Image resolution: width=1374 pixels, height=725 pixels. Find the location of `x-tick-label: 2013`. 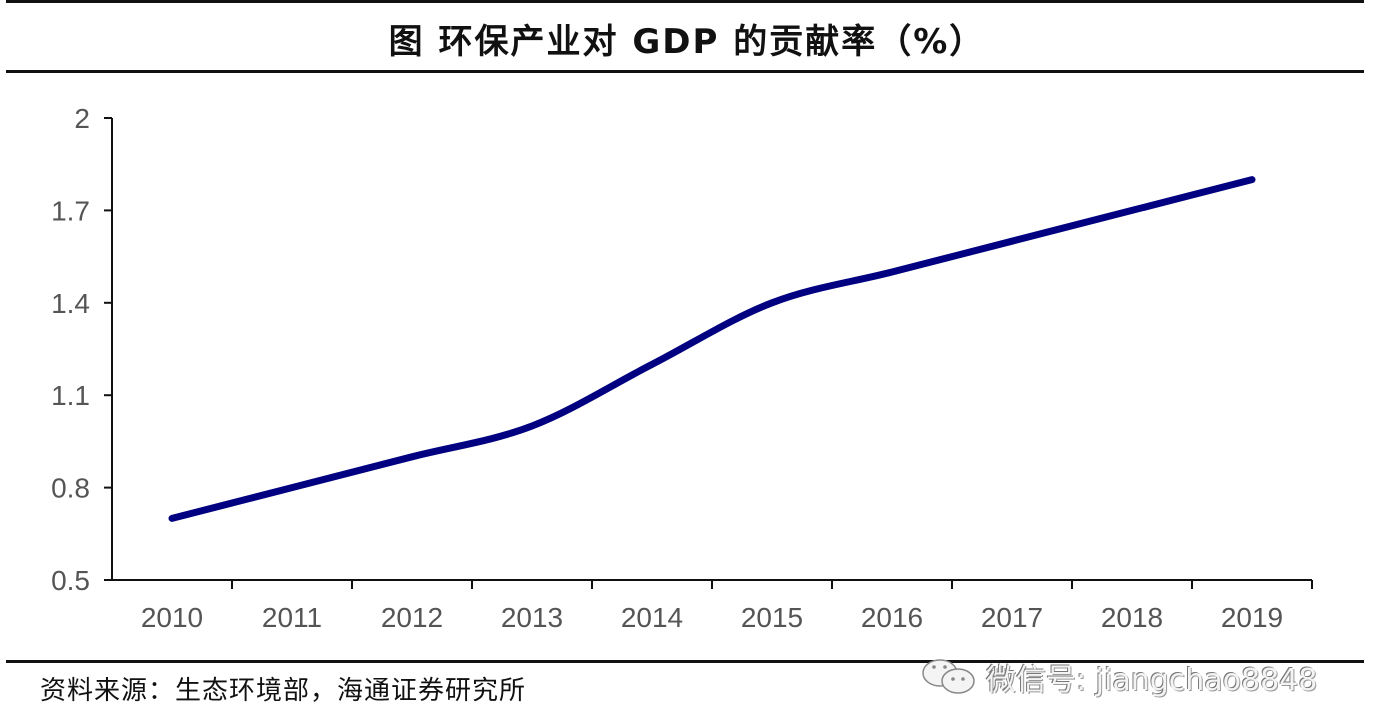

x-tick-label: 2013 is located at coordinates (532, 617).